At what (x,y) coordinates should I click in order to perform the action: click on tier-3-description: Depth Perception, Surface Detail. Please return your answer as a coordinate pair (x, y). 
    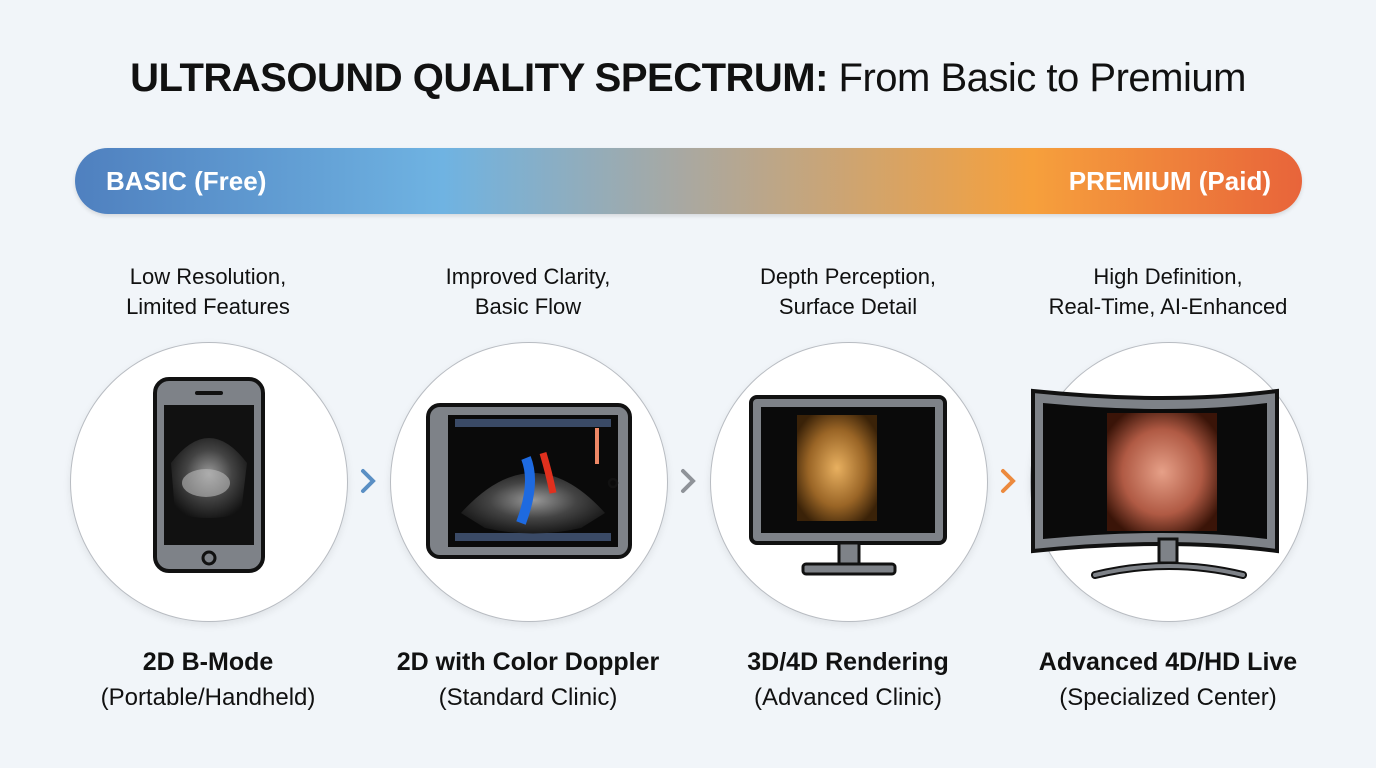
    Looking at the image, I should click on (848, 291).